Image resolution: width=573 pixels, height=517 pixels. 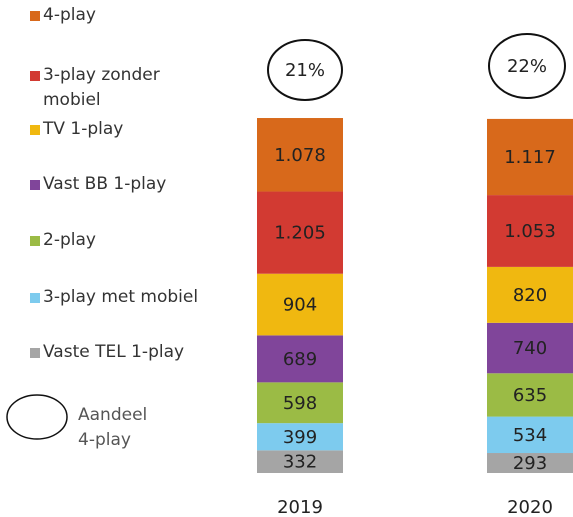 I want to click on legend-label: Vaste TEL 1-play, so click(x=114, y=352).